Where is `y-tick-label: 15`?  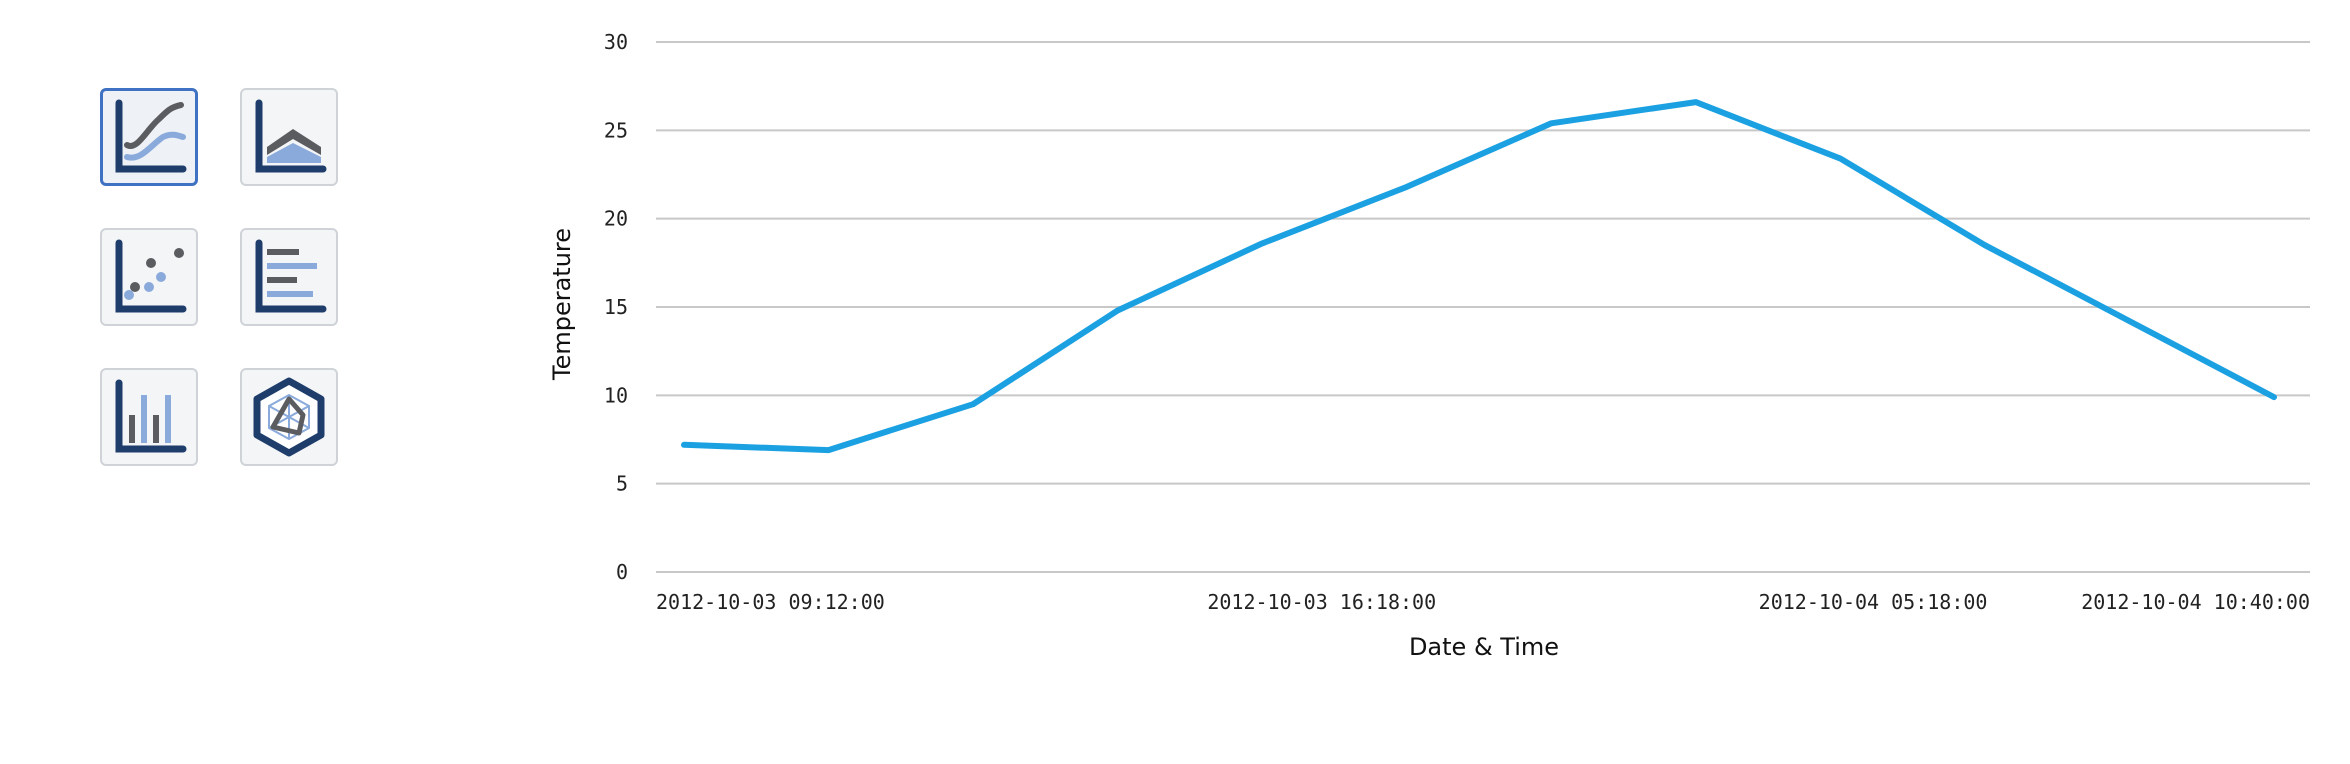 y-tick-label: 15 is located at coordinates (616, 307).